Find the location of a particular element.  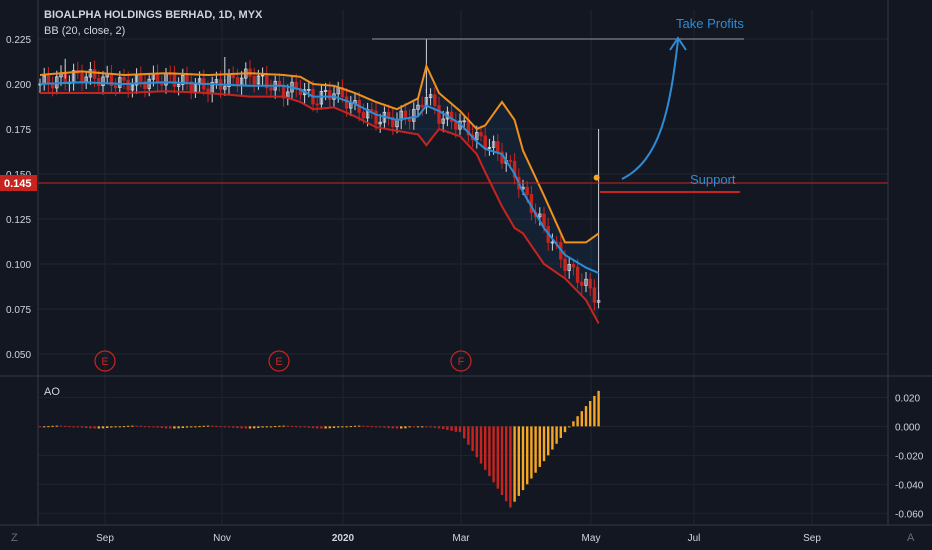

time-tick-label: May is located at coordinates (591, 538).